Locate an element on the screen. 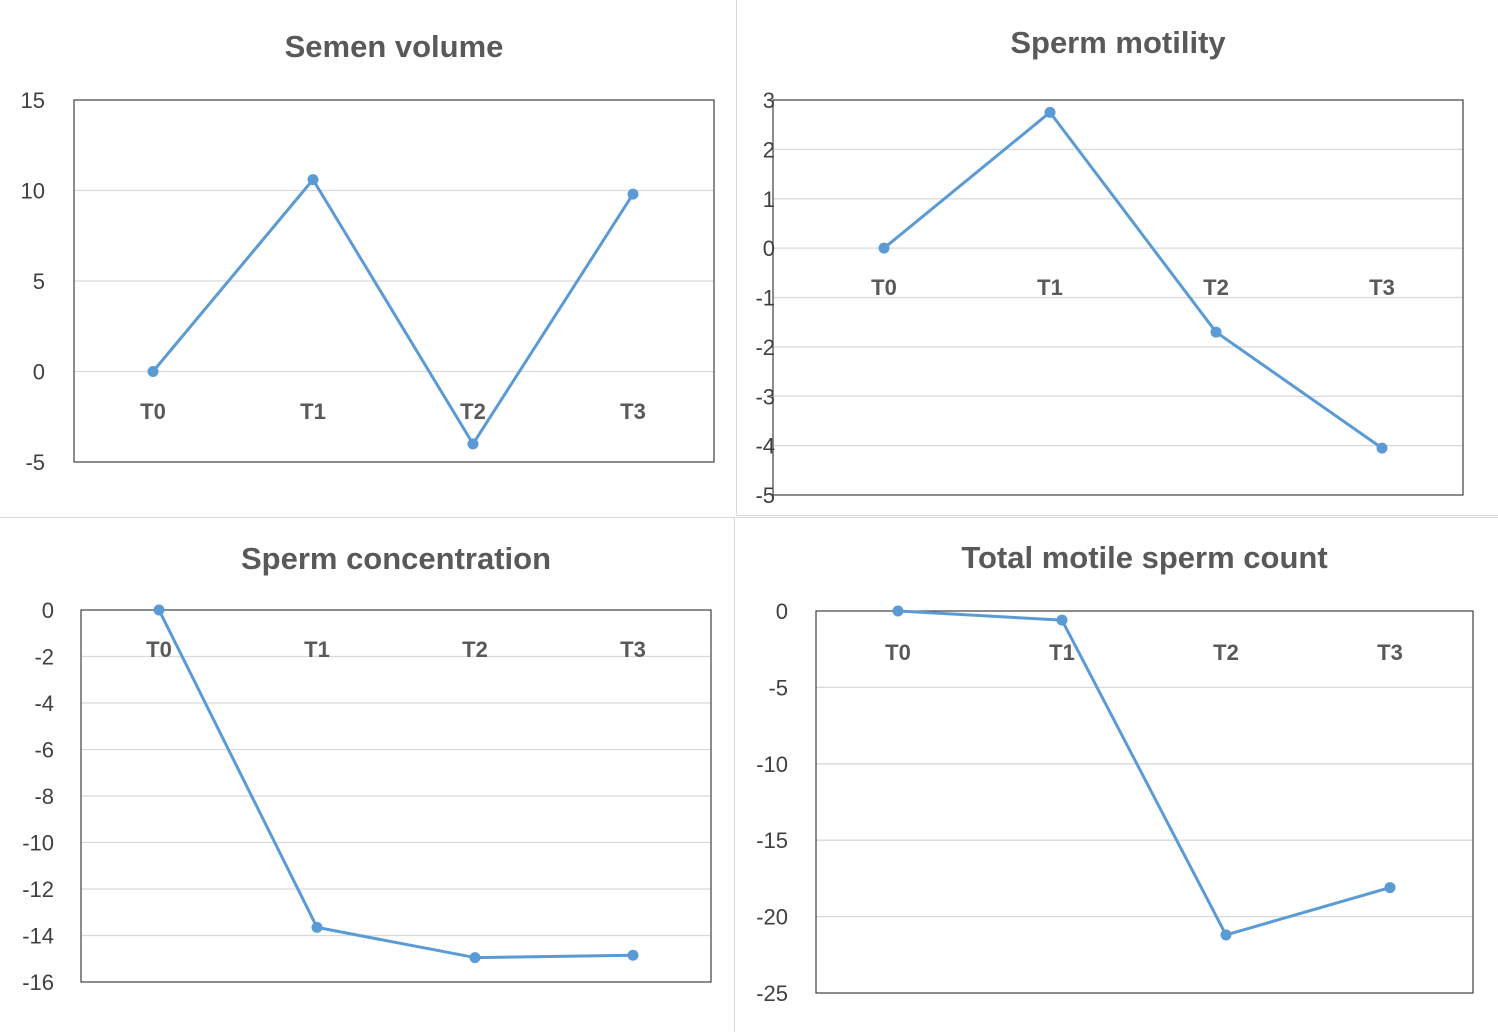  y-tick-label: -16 is located at coordinates (38, 982).